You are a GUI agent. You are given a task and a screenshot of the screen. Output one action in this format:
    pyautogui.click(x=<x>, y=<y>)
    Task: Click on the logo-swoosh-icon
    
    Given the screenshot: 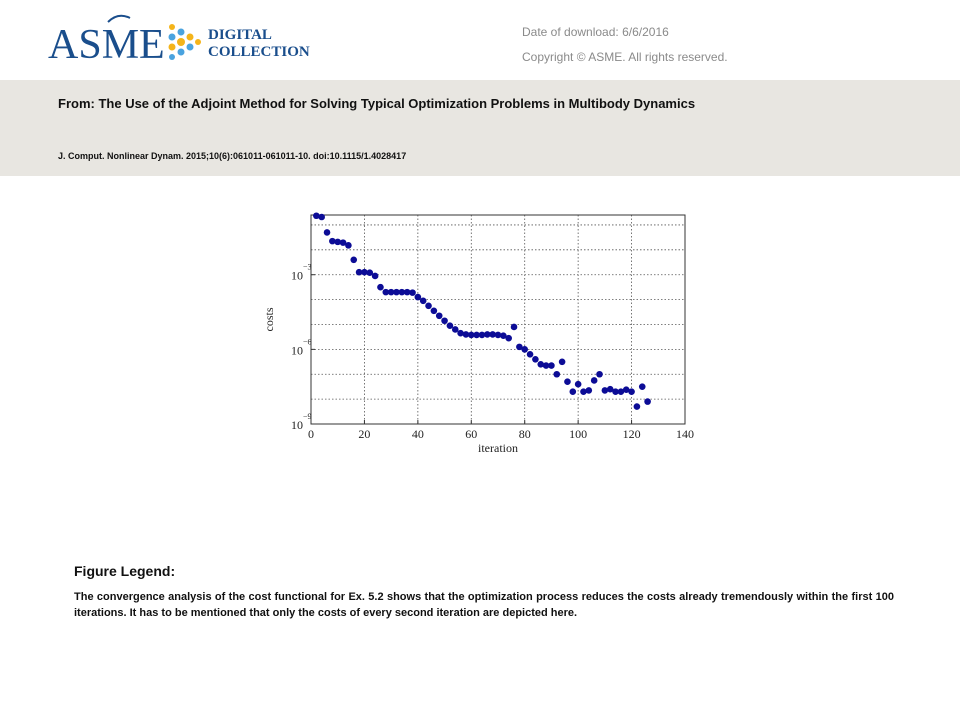 What is the action you would take?
    pyautogui.click(x=119, y=18)
    